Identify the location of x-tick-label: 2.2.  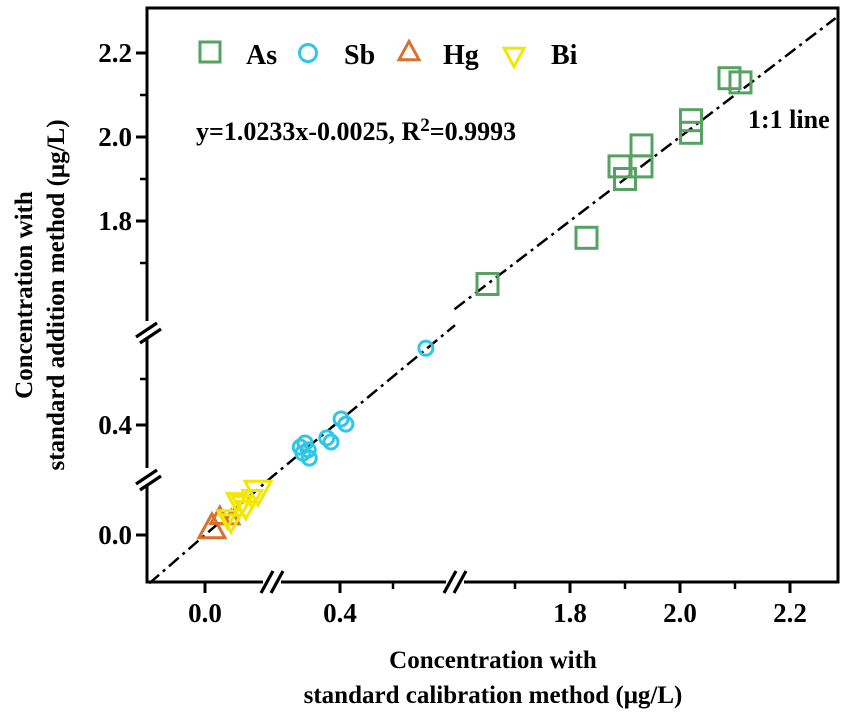
(790, 613).